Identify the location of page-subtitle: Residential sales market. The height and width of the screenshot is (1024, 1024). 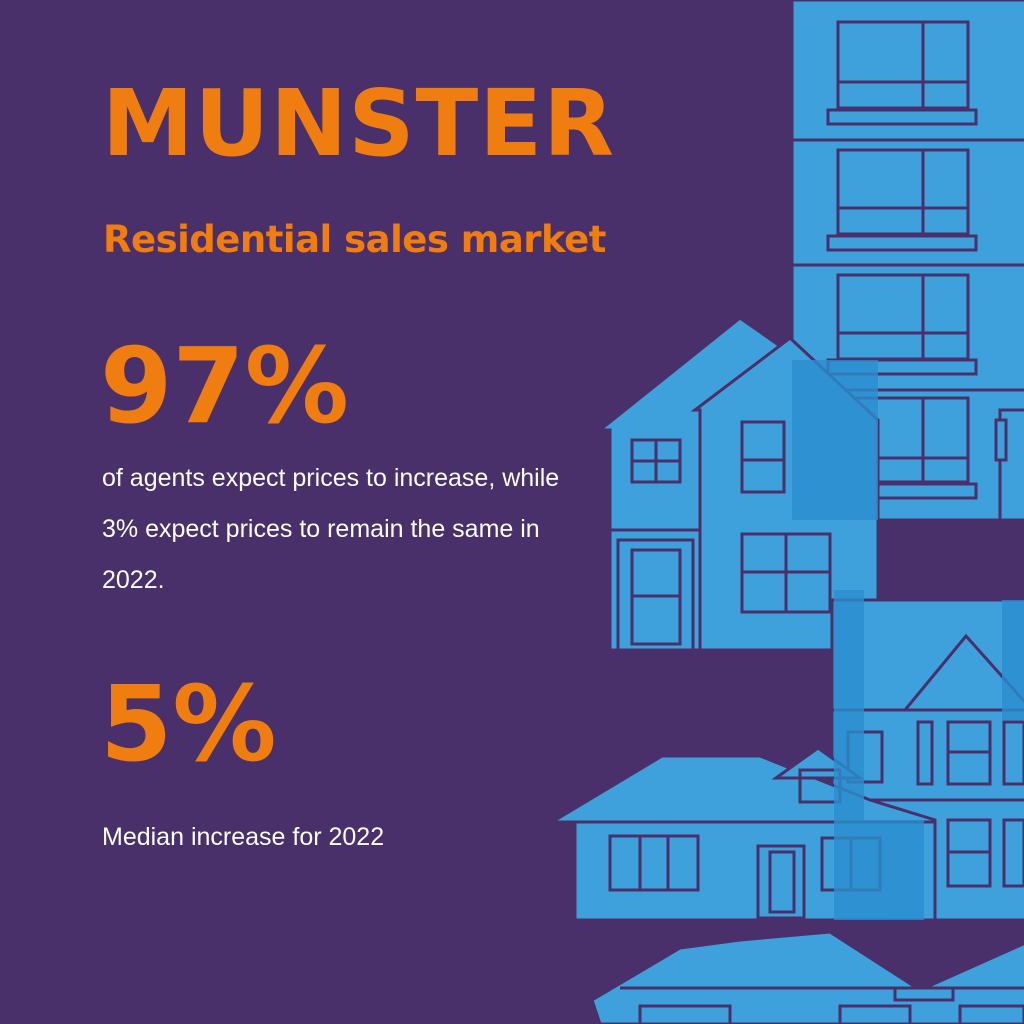
(354, 239).